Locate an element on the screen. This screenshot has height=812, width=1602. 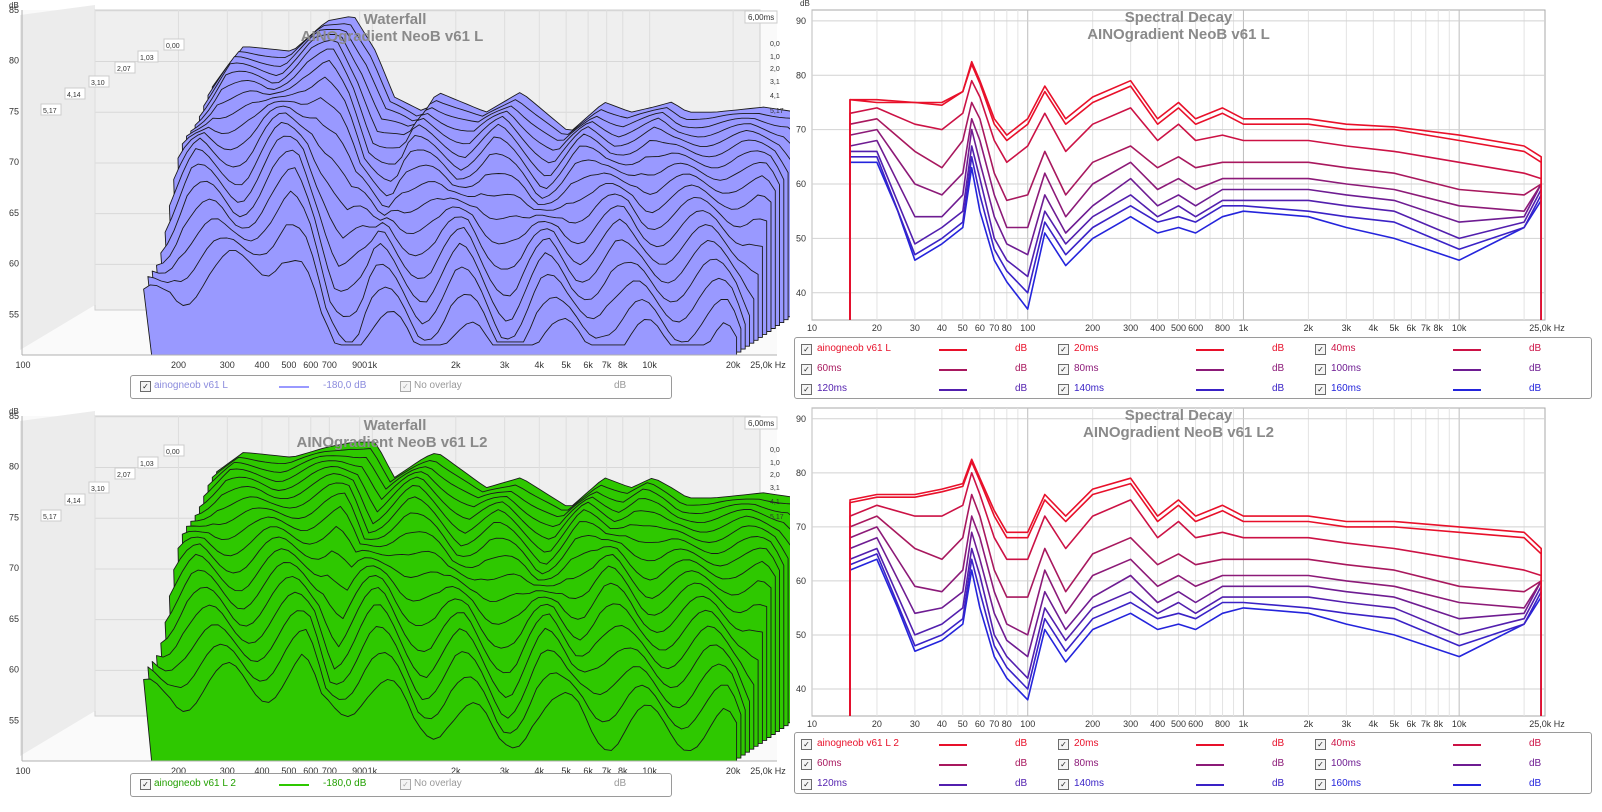
x-tick-label: 4k is located at coordinates (1374, 724).